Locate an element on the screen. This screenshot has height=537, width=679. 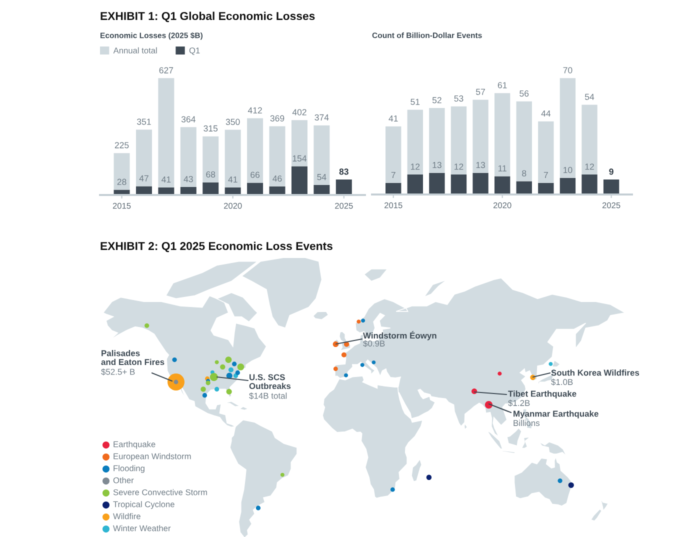
legend-label: Q1 is located at coordinates (194, 51).